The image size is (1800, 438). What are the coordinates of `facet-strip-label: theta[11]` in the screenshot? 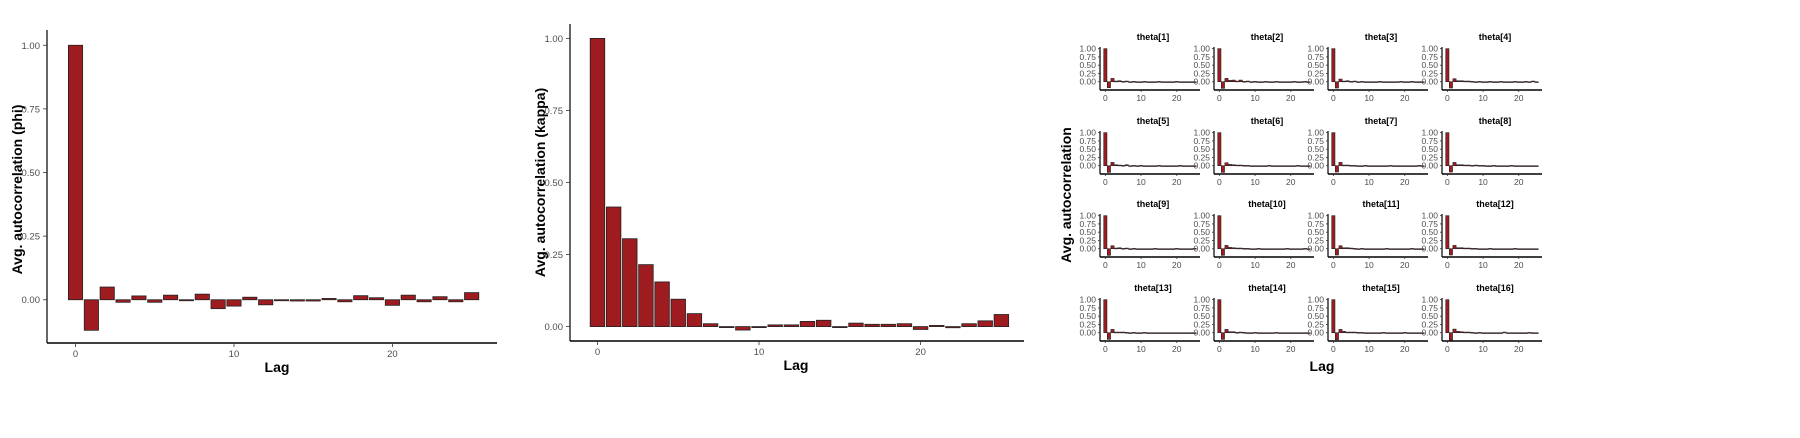 It's located at (1380, 204).